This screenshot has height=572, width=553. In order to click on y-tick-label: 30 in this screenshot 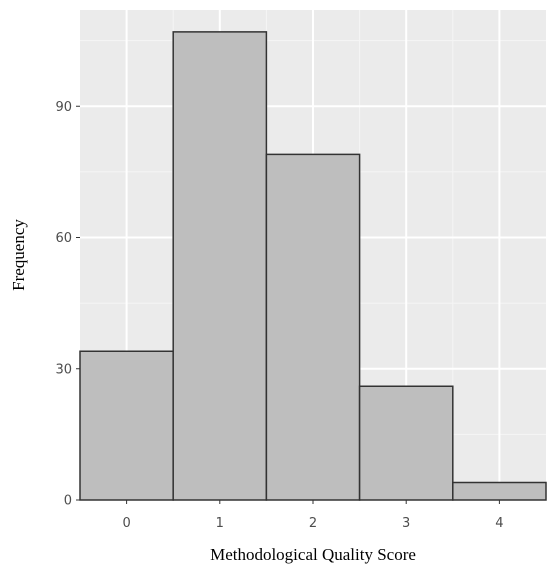, I will do `click(63, 369)`.